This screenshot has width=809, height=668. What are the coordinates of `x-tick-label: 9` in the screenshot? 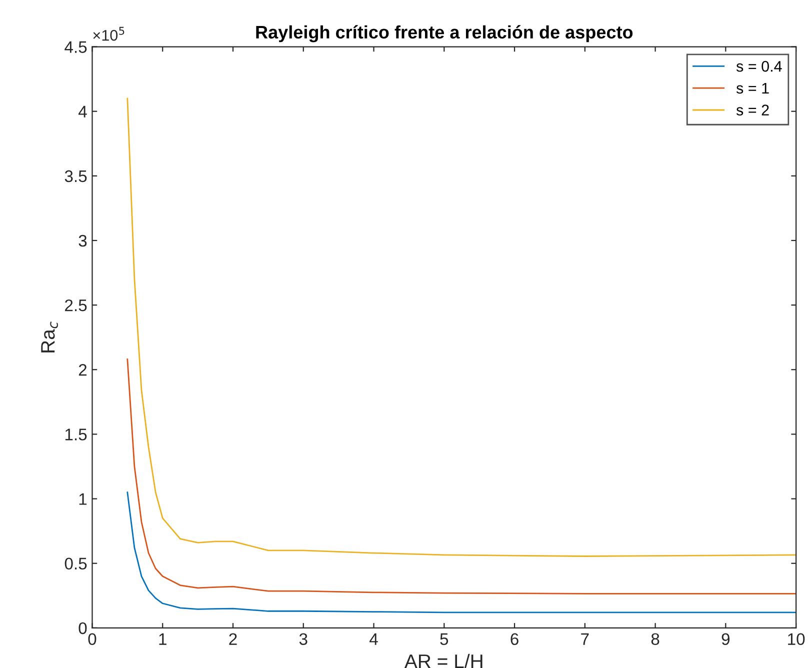 It's located at (726, 639).